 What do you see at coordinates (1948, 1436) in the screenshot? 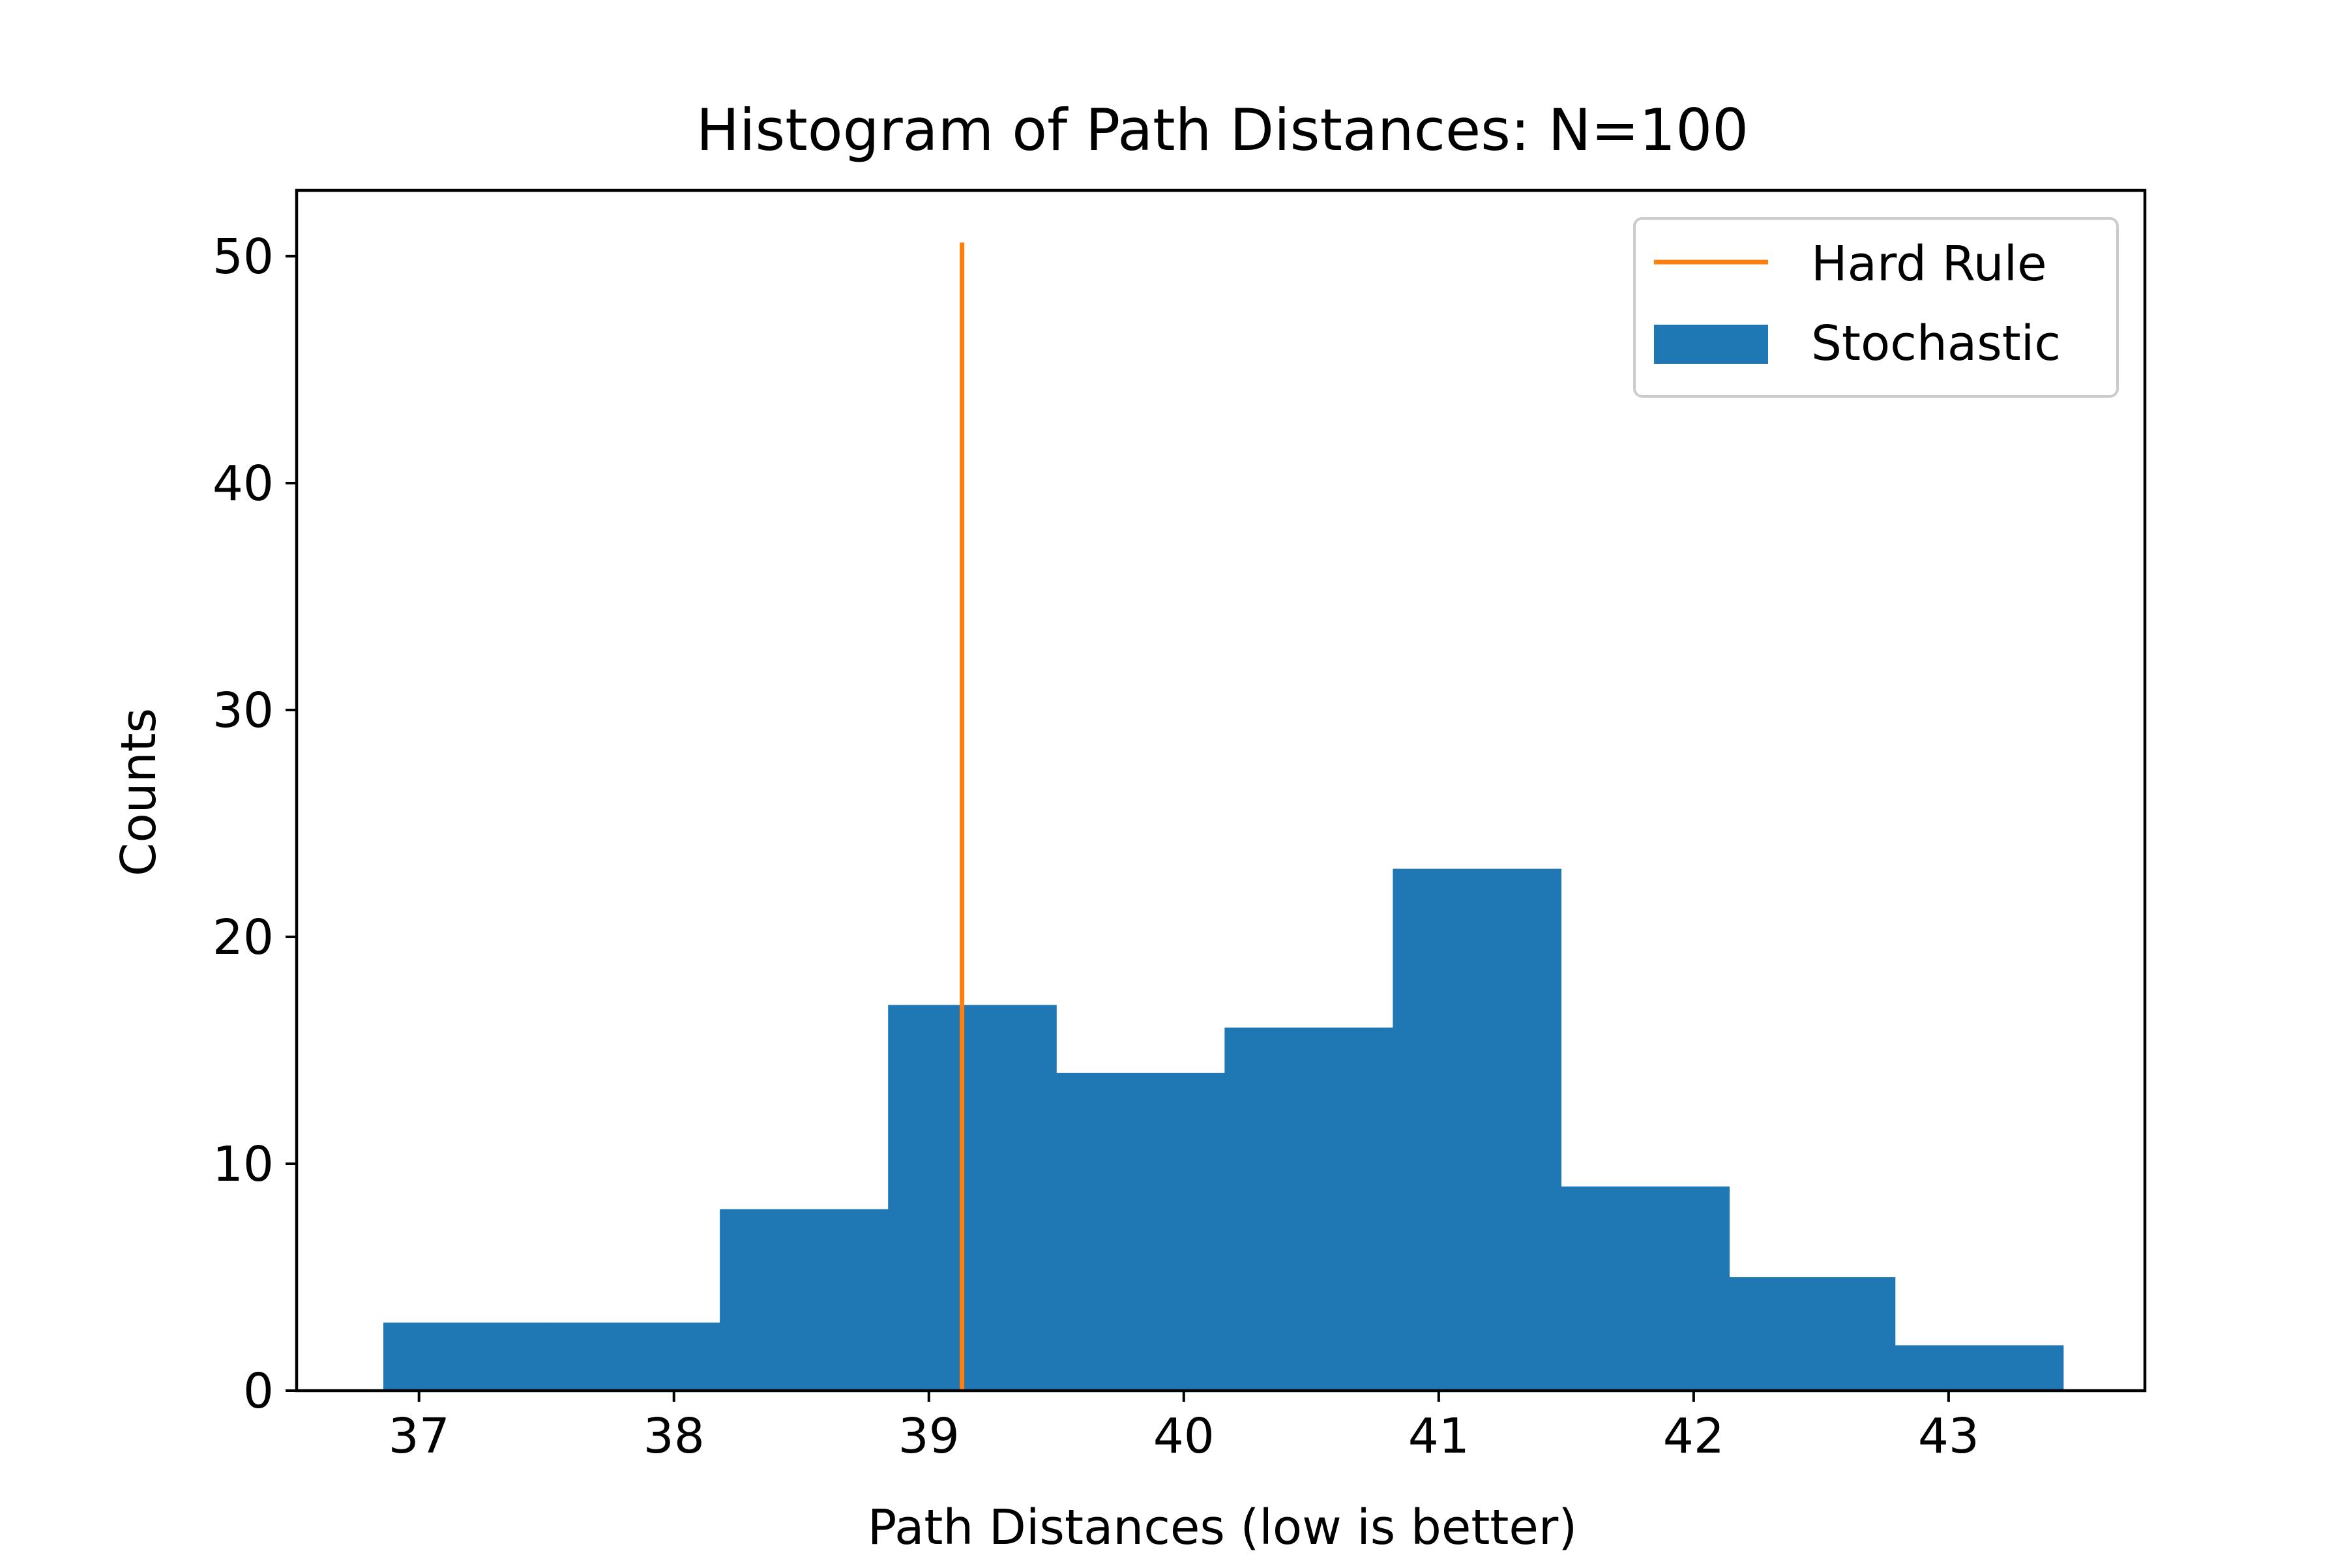
I see `x-tick-label: 43` at bounding box center [1948, 1436].